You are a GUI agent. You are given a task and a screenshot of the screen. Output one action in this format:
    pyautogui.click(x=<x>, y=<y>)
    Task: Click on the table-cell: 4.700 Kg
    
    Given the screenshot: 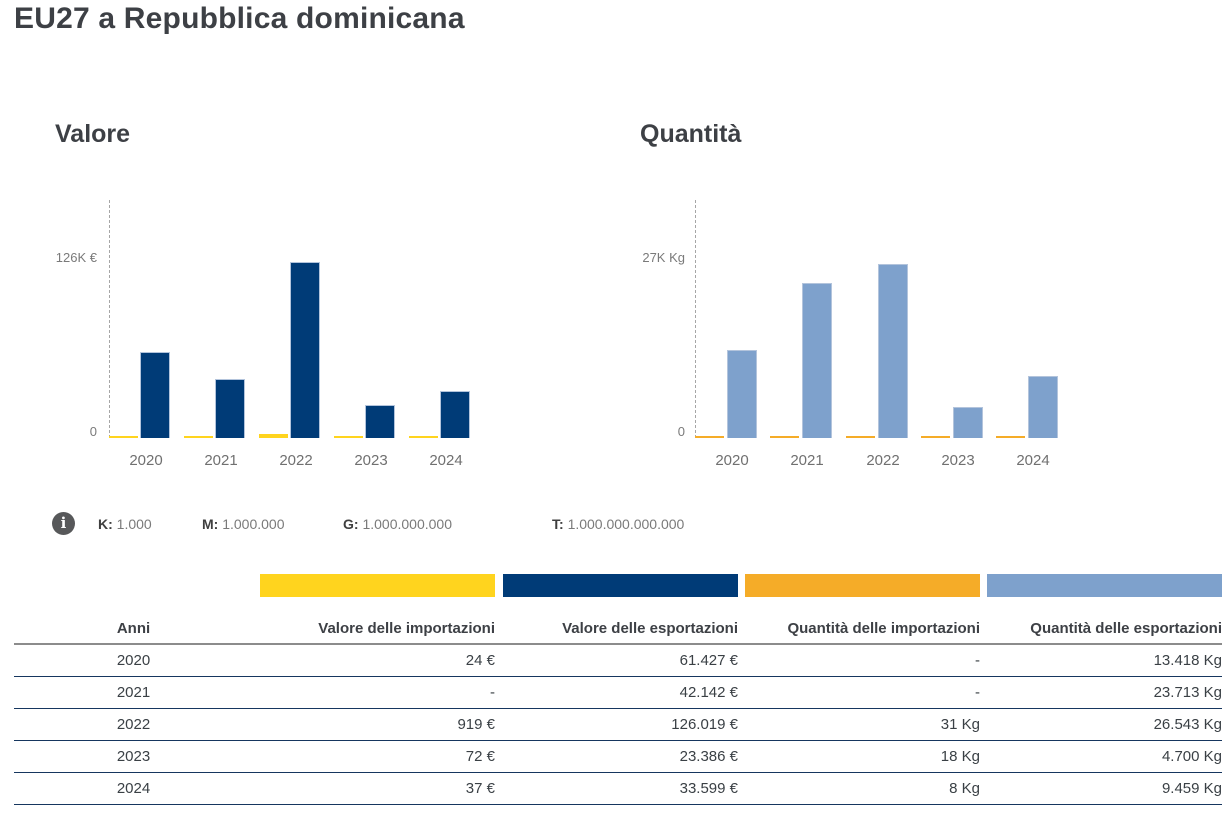 What is the action you would take?
    pyautogui.click(x=1101, y=756)
    